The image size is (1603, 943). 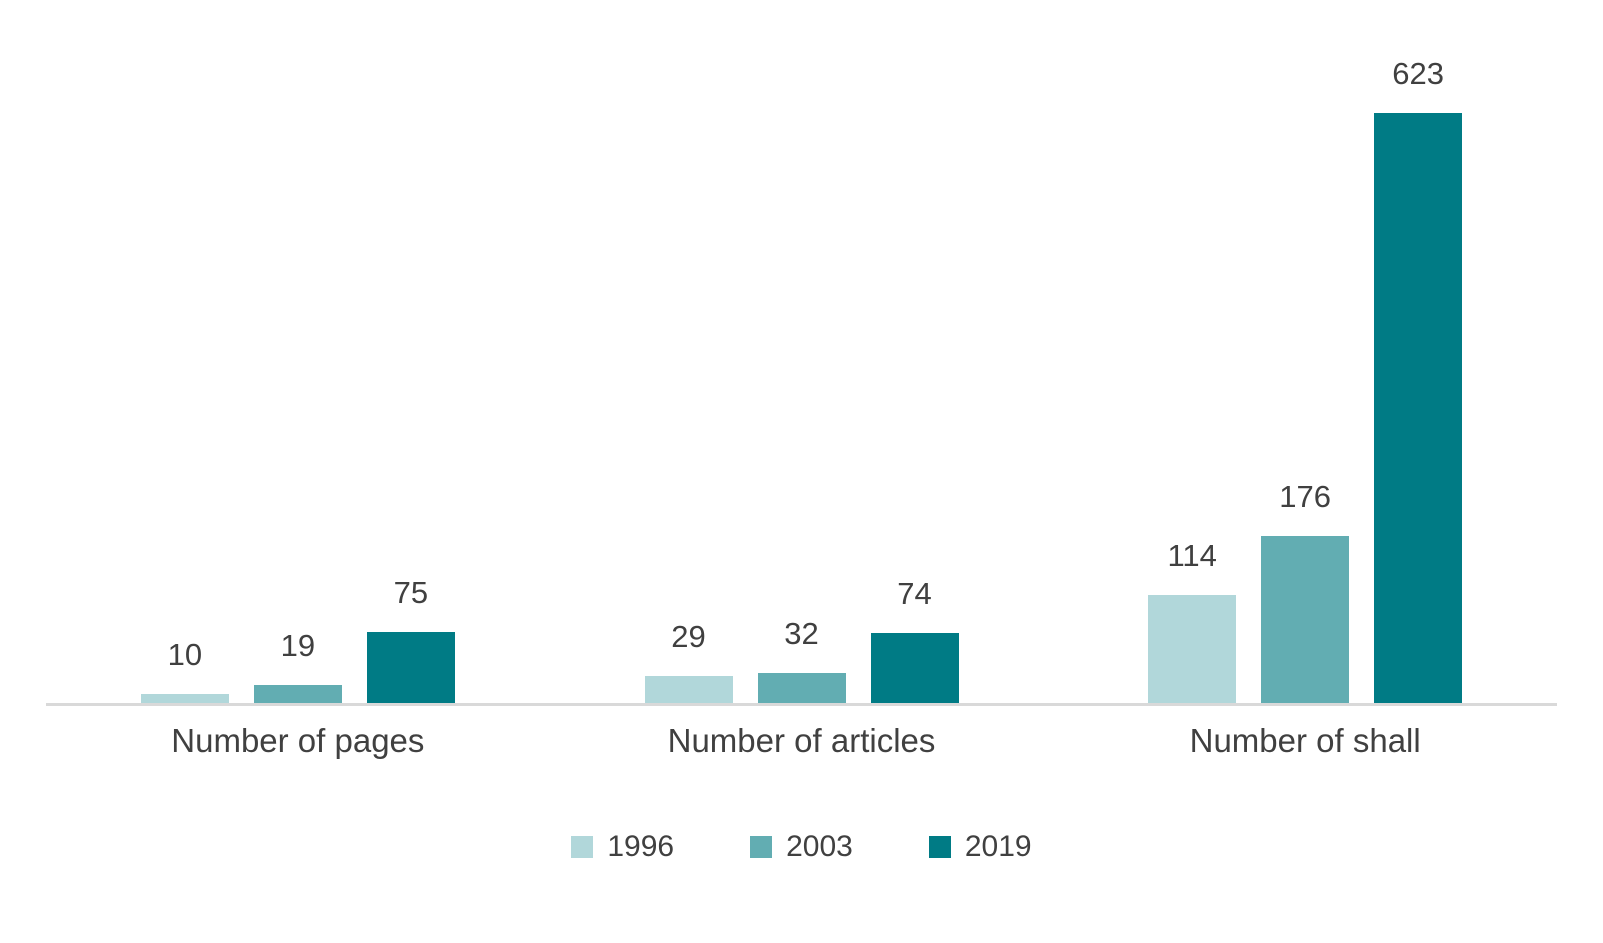 I want to click on legend-item-2003: 2003, so click(x=801, y=847).